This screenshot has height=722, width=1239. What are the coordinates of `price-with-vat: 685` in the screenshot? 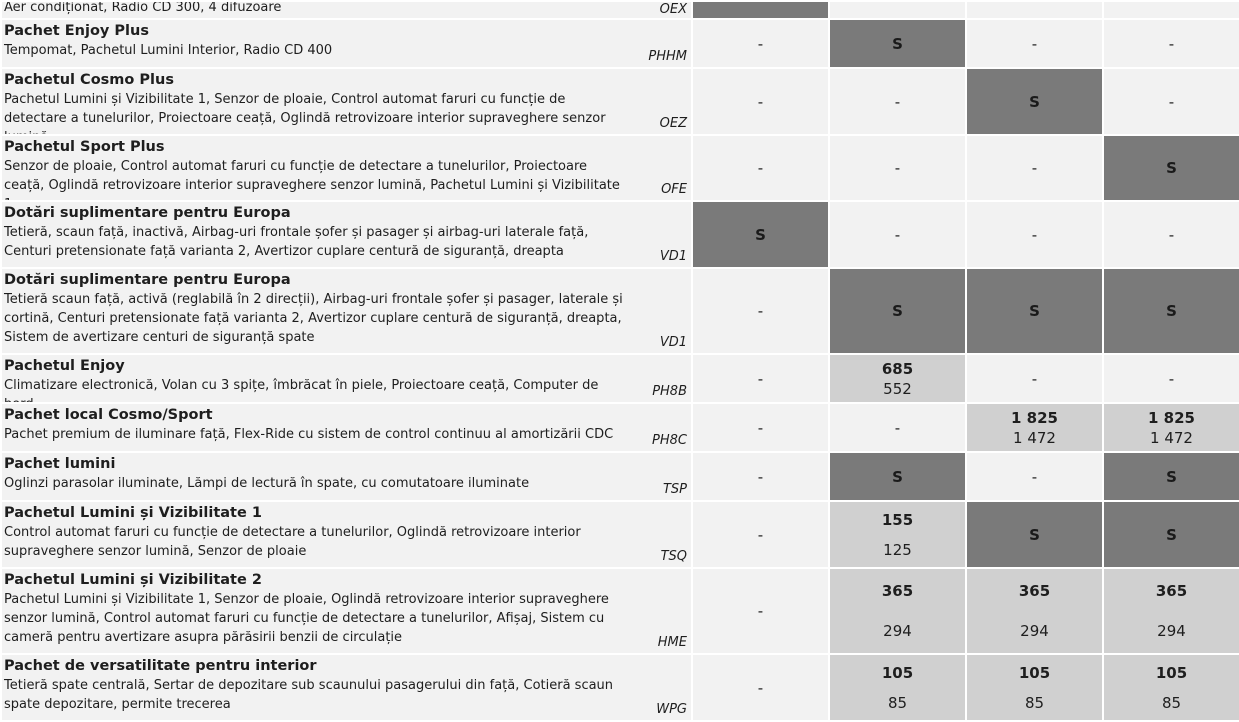 It's located at (897, 368).